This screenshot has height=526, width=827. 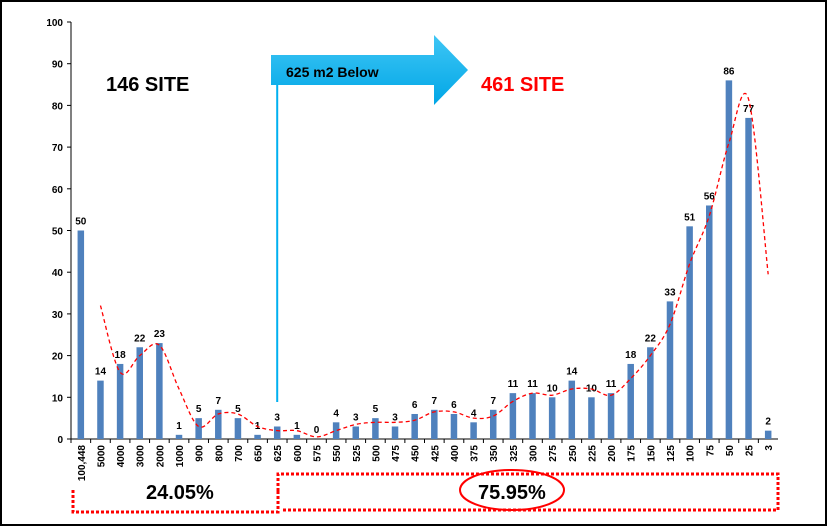 What do you see at coordinates (81, 222) in the screenshot?
I see `data-label: 50` at bounding box center [81, 222].